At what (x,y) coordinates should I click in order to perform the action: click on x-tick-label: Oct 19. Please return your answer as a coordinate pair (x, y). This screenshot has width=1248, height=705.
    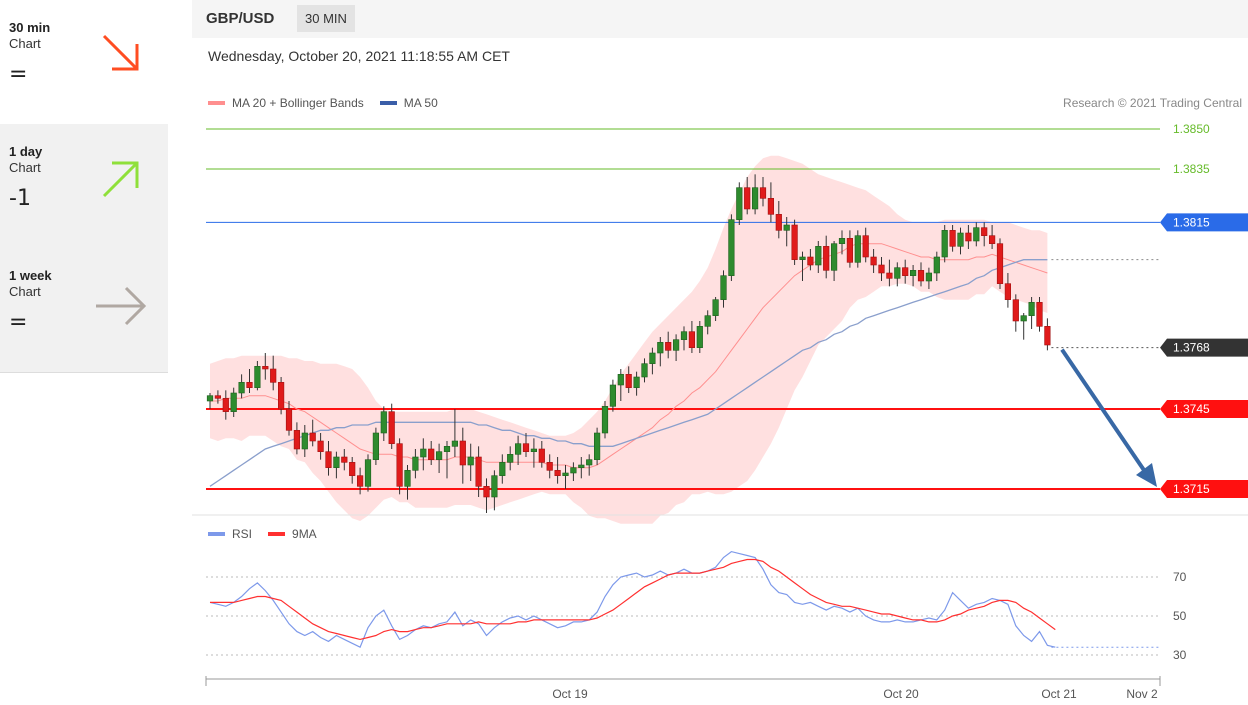
    Looking at the image, I should click on (570, 694).